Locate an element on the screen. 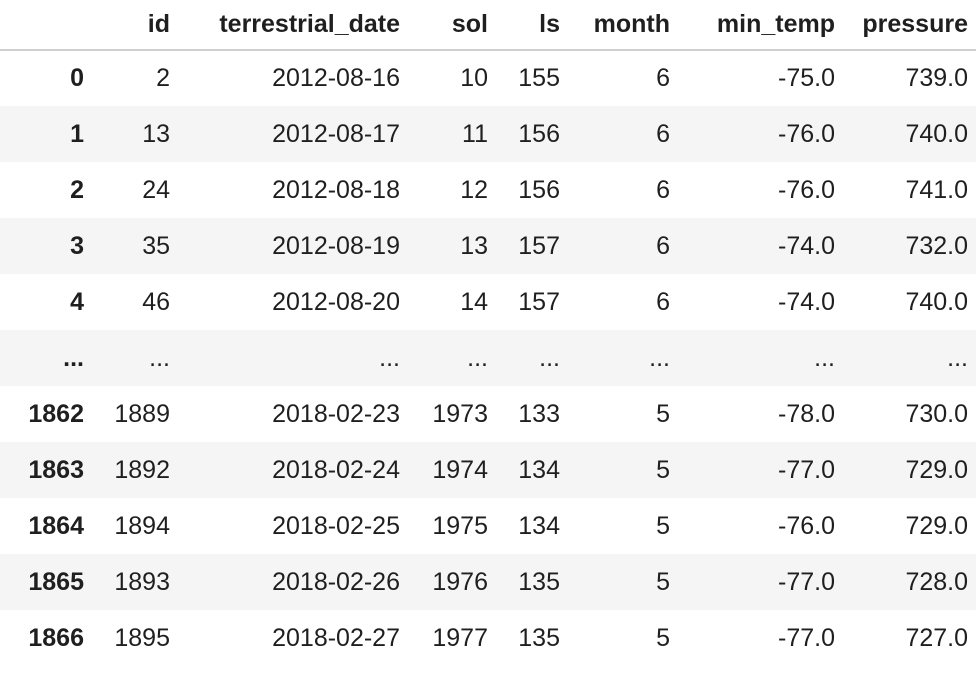 The width and height of the screenshot is (976, 676). table-row: 1 13 2012-08-17 11 156 6 -76.0 740.0 is located at coordinates (488, 134).